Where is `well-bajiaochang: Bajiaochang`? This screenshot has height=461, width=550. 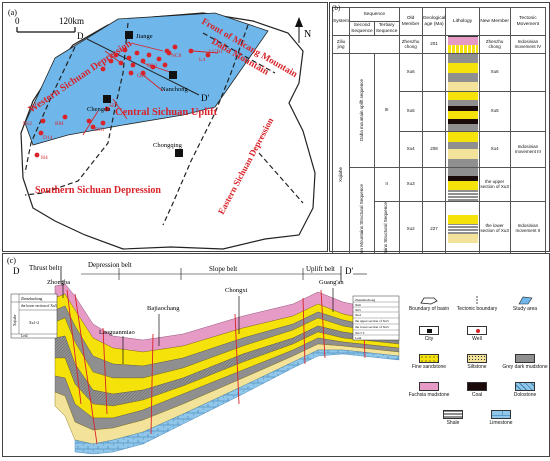
well-bajiaochang: Bajiaochang is located at coordinates (163, 308).